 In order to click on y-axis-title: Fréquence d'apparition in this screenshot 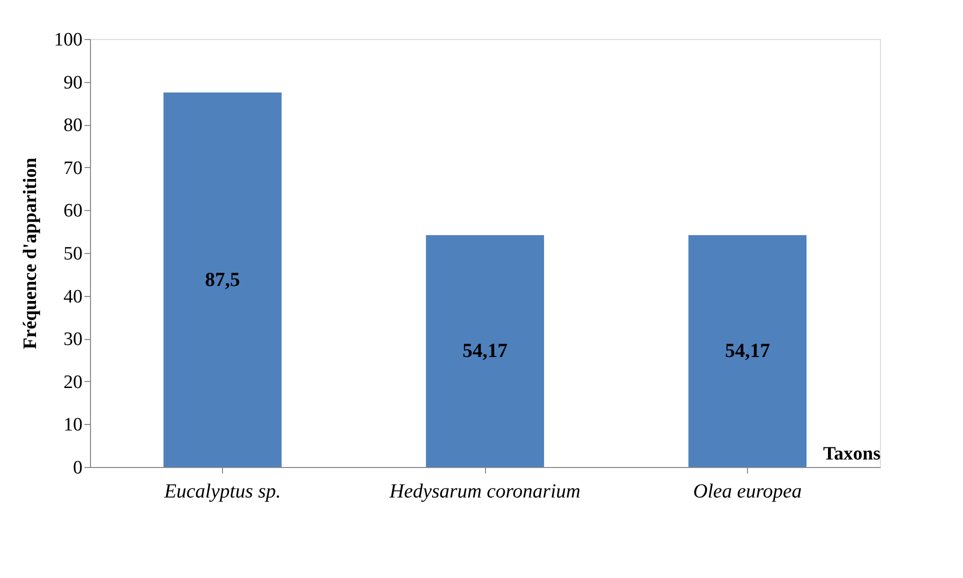, I will do `click(30, 253)`.